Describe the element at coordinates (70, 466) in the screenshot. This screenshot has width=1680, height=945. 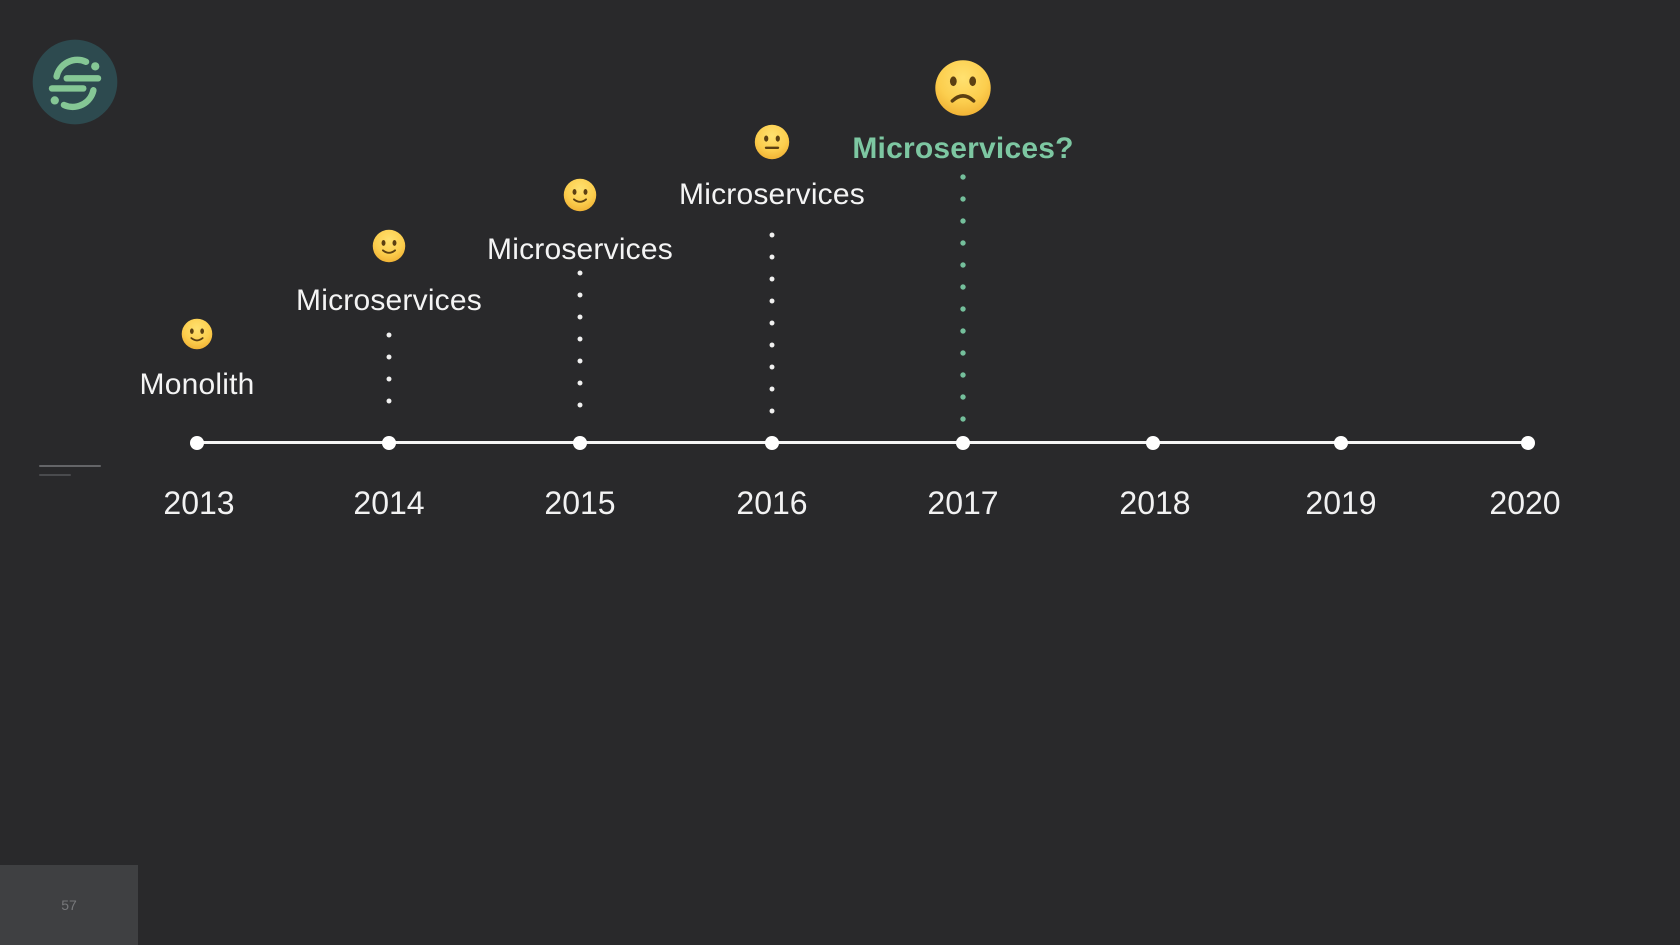
I see `edge-mark-long` at that location.